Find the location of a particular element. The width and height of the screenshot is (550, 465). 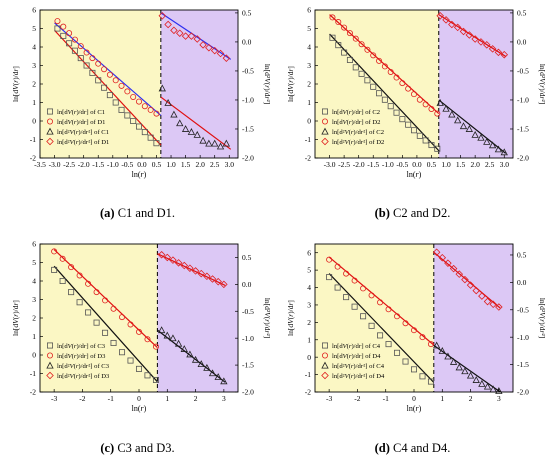

legend-label-3: ln[d²V(r)/dr²] of D2 is located at coordinates (358, 142).